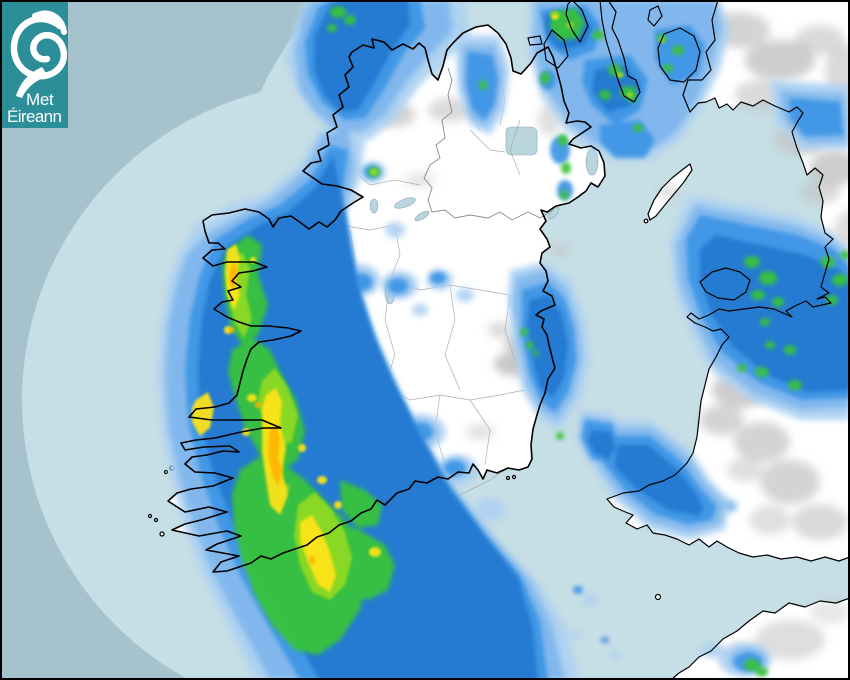 This screenshot has width=850, height=680. What do you see at coordinates (39, 54) in the screenshot?
I see `hurricane-spiral-icon` at bounding box center [39, 54].